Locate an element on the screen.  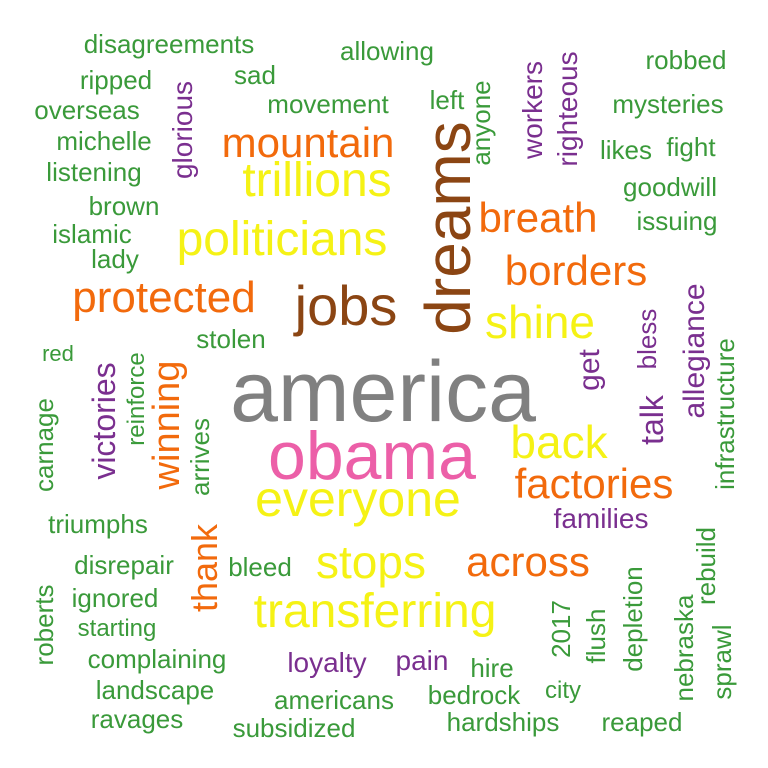
word-obama: obama is located at coordinates (372, 456).